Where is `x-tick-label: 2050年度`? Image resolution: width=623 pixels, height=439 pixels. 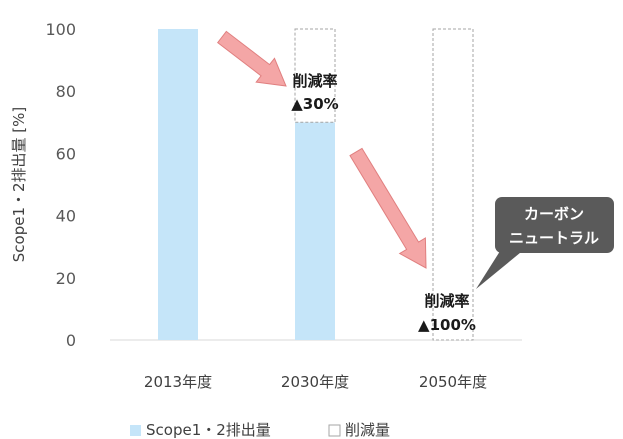 x-tick-label: 2050年度 is located at coordinates (453, 382).